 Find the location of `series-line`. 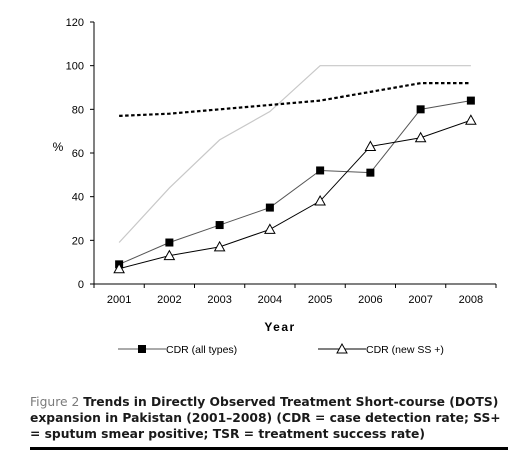

series-line is located at coordinates (295, 99).